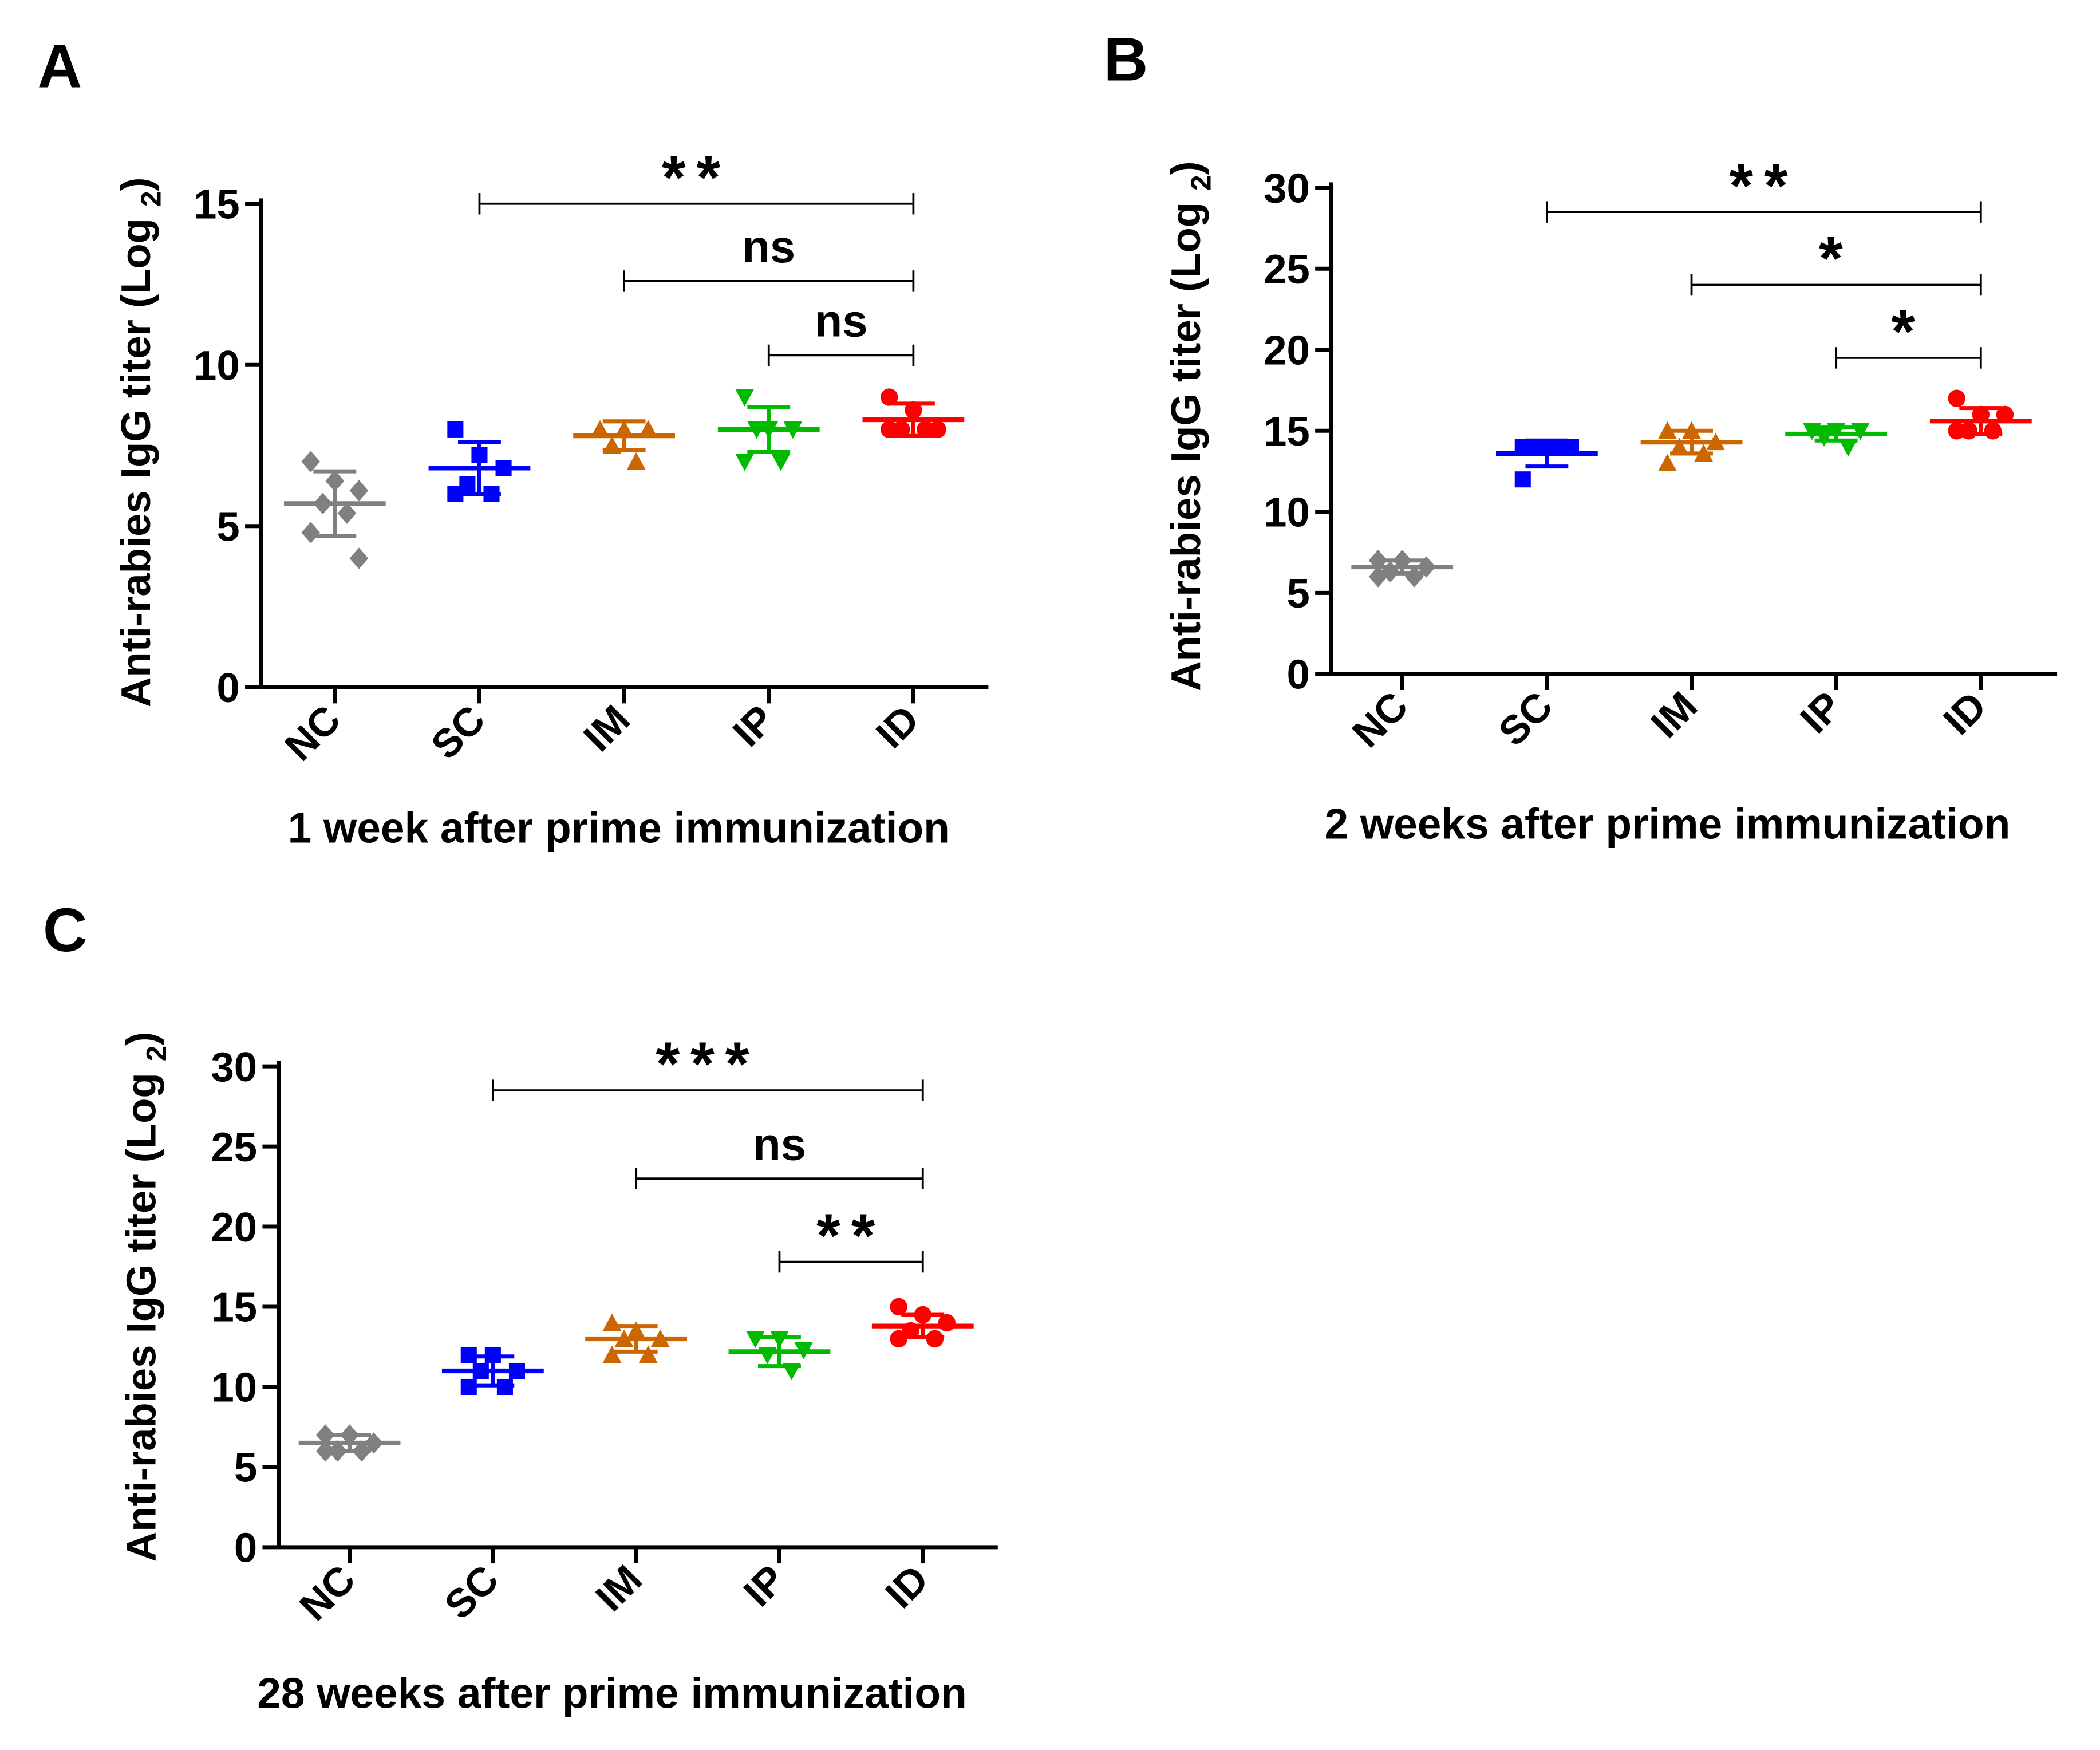 Image resolution: width=2100 pixels, height=1750 pixels. I want to click on panel-label: B, so click(1126, 59).